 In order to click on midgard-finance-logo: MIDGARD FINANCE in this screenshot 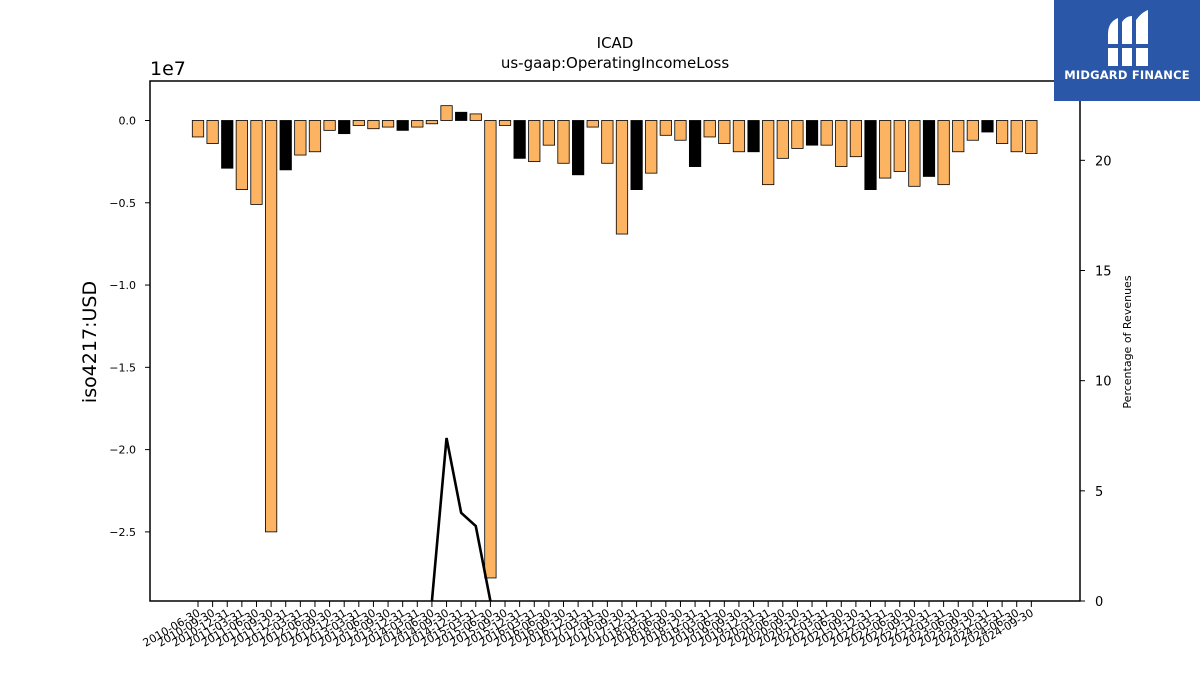, I will do `click(1127, 50)`.